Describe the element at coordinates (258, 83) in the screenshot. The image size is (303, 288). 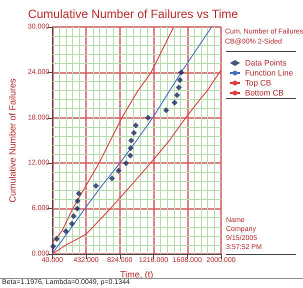
I see `legend-label: Top CB` at that location.